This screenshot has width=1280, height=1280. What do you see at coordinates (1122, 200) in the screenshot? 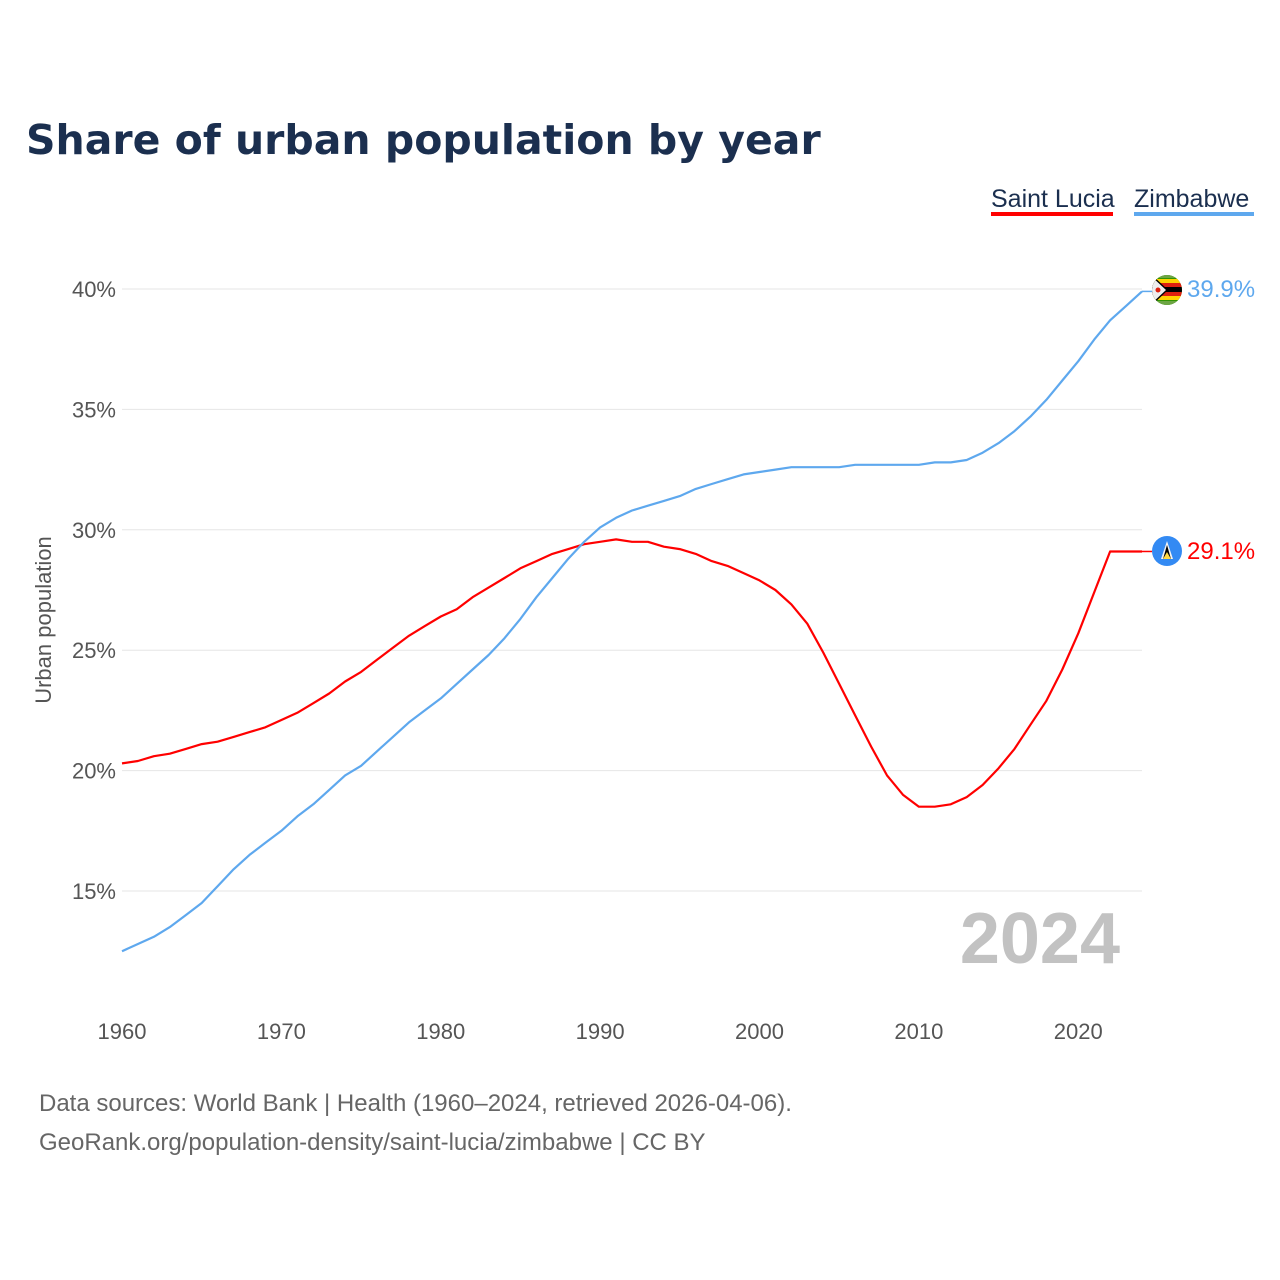
I see `legend: Saint Lucia Zimbabwe` at bounding box center [1122, 200].